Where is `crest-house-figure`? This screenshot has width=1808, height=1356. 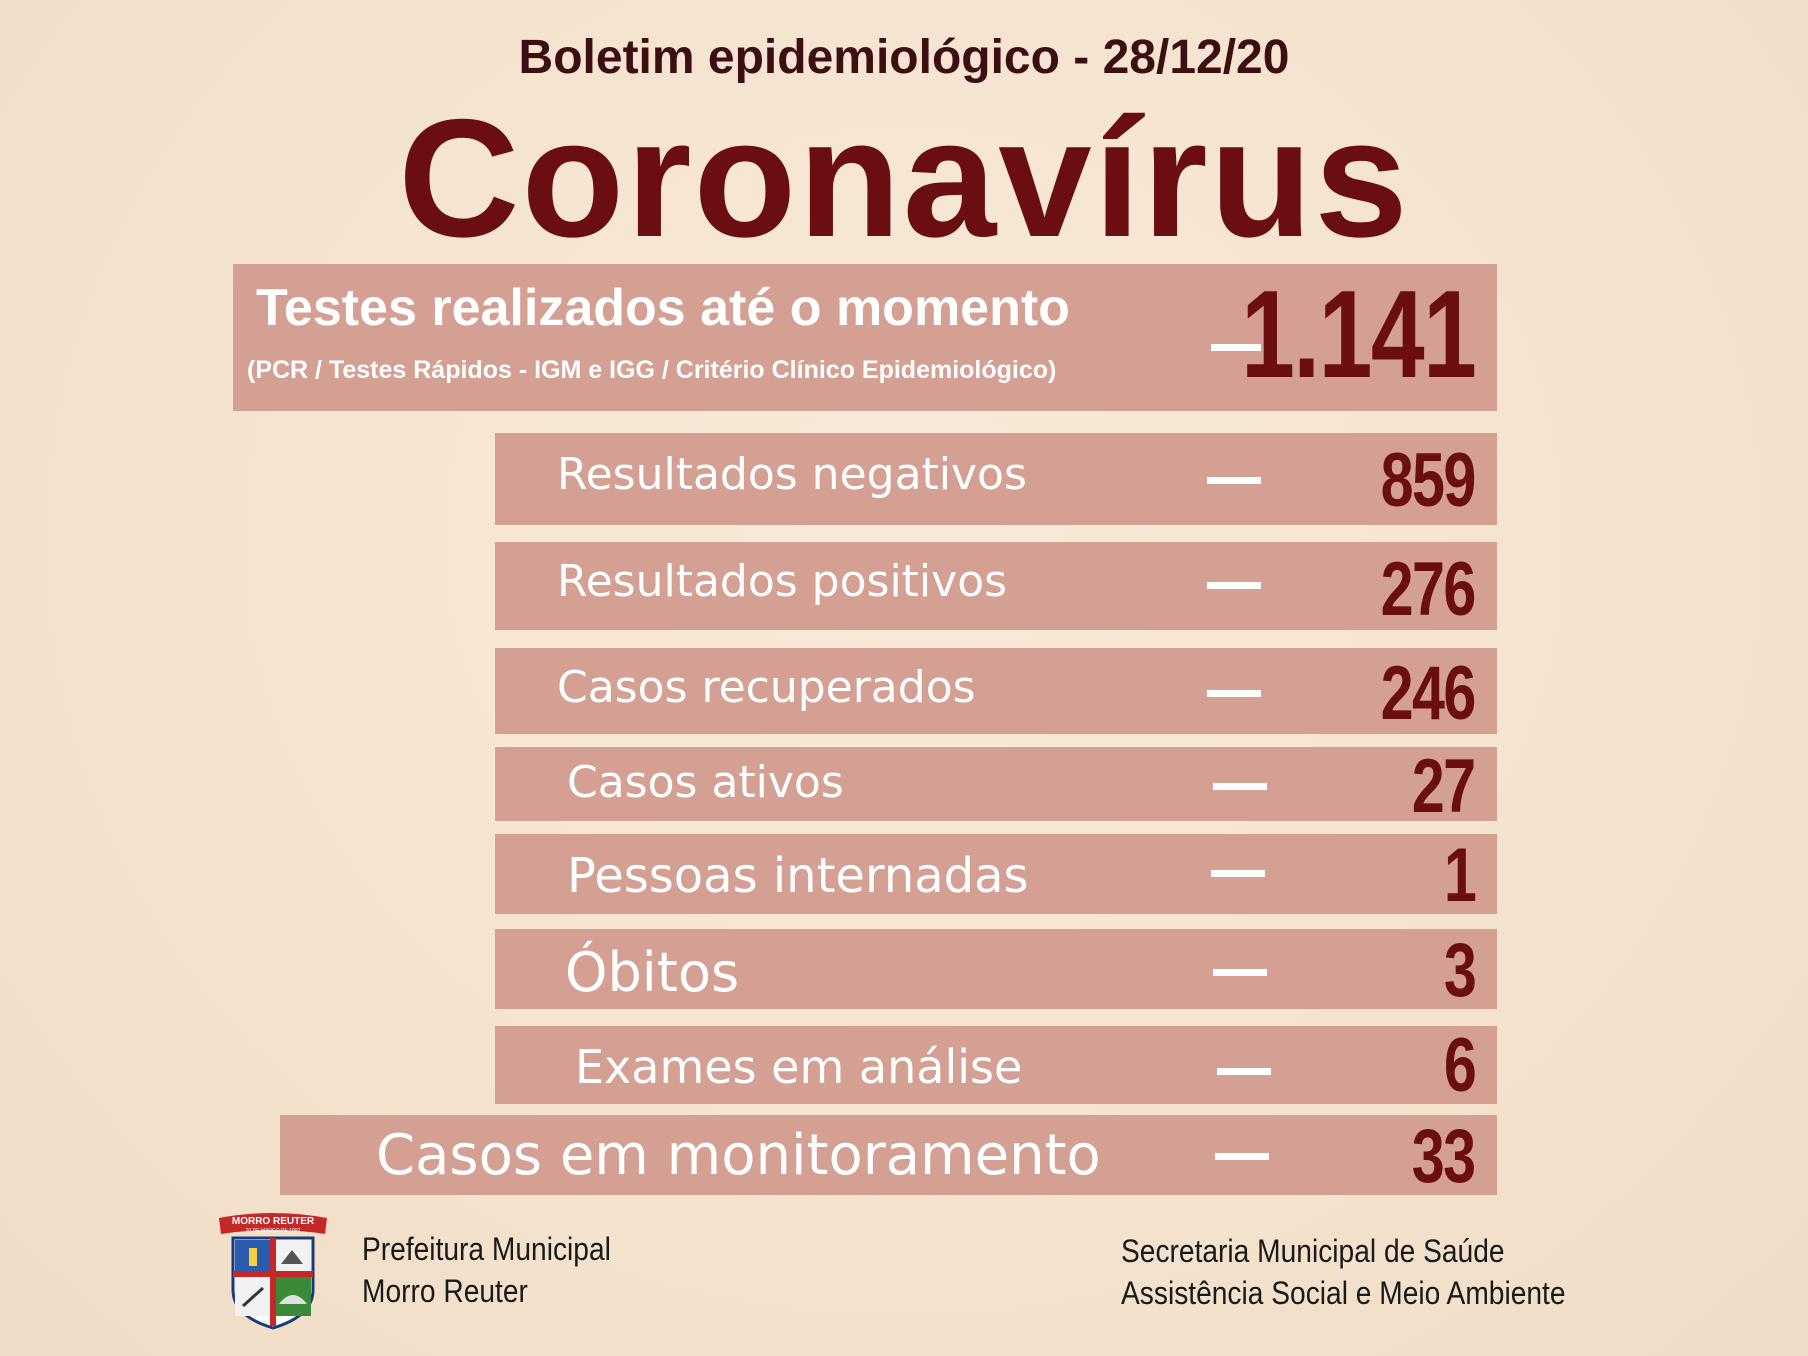 crest-house-figure is located at coordinates (293, 1299).